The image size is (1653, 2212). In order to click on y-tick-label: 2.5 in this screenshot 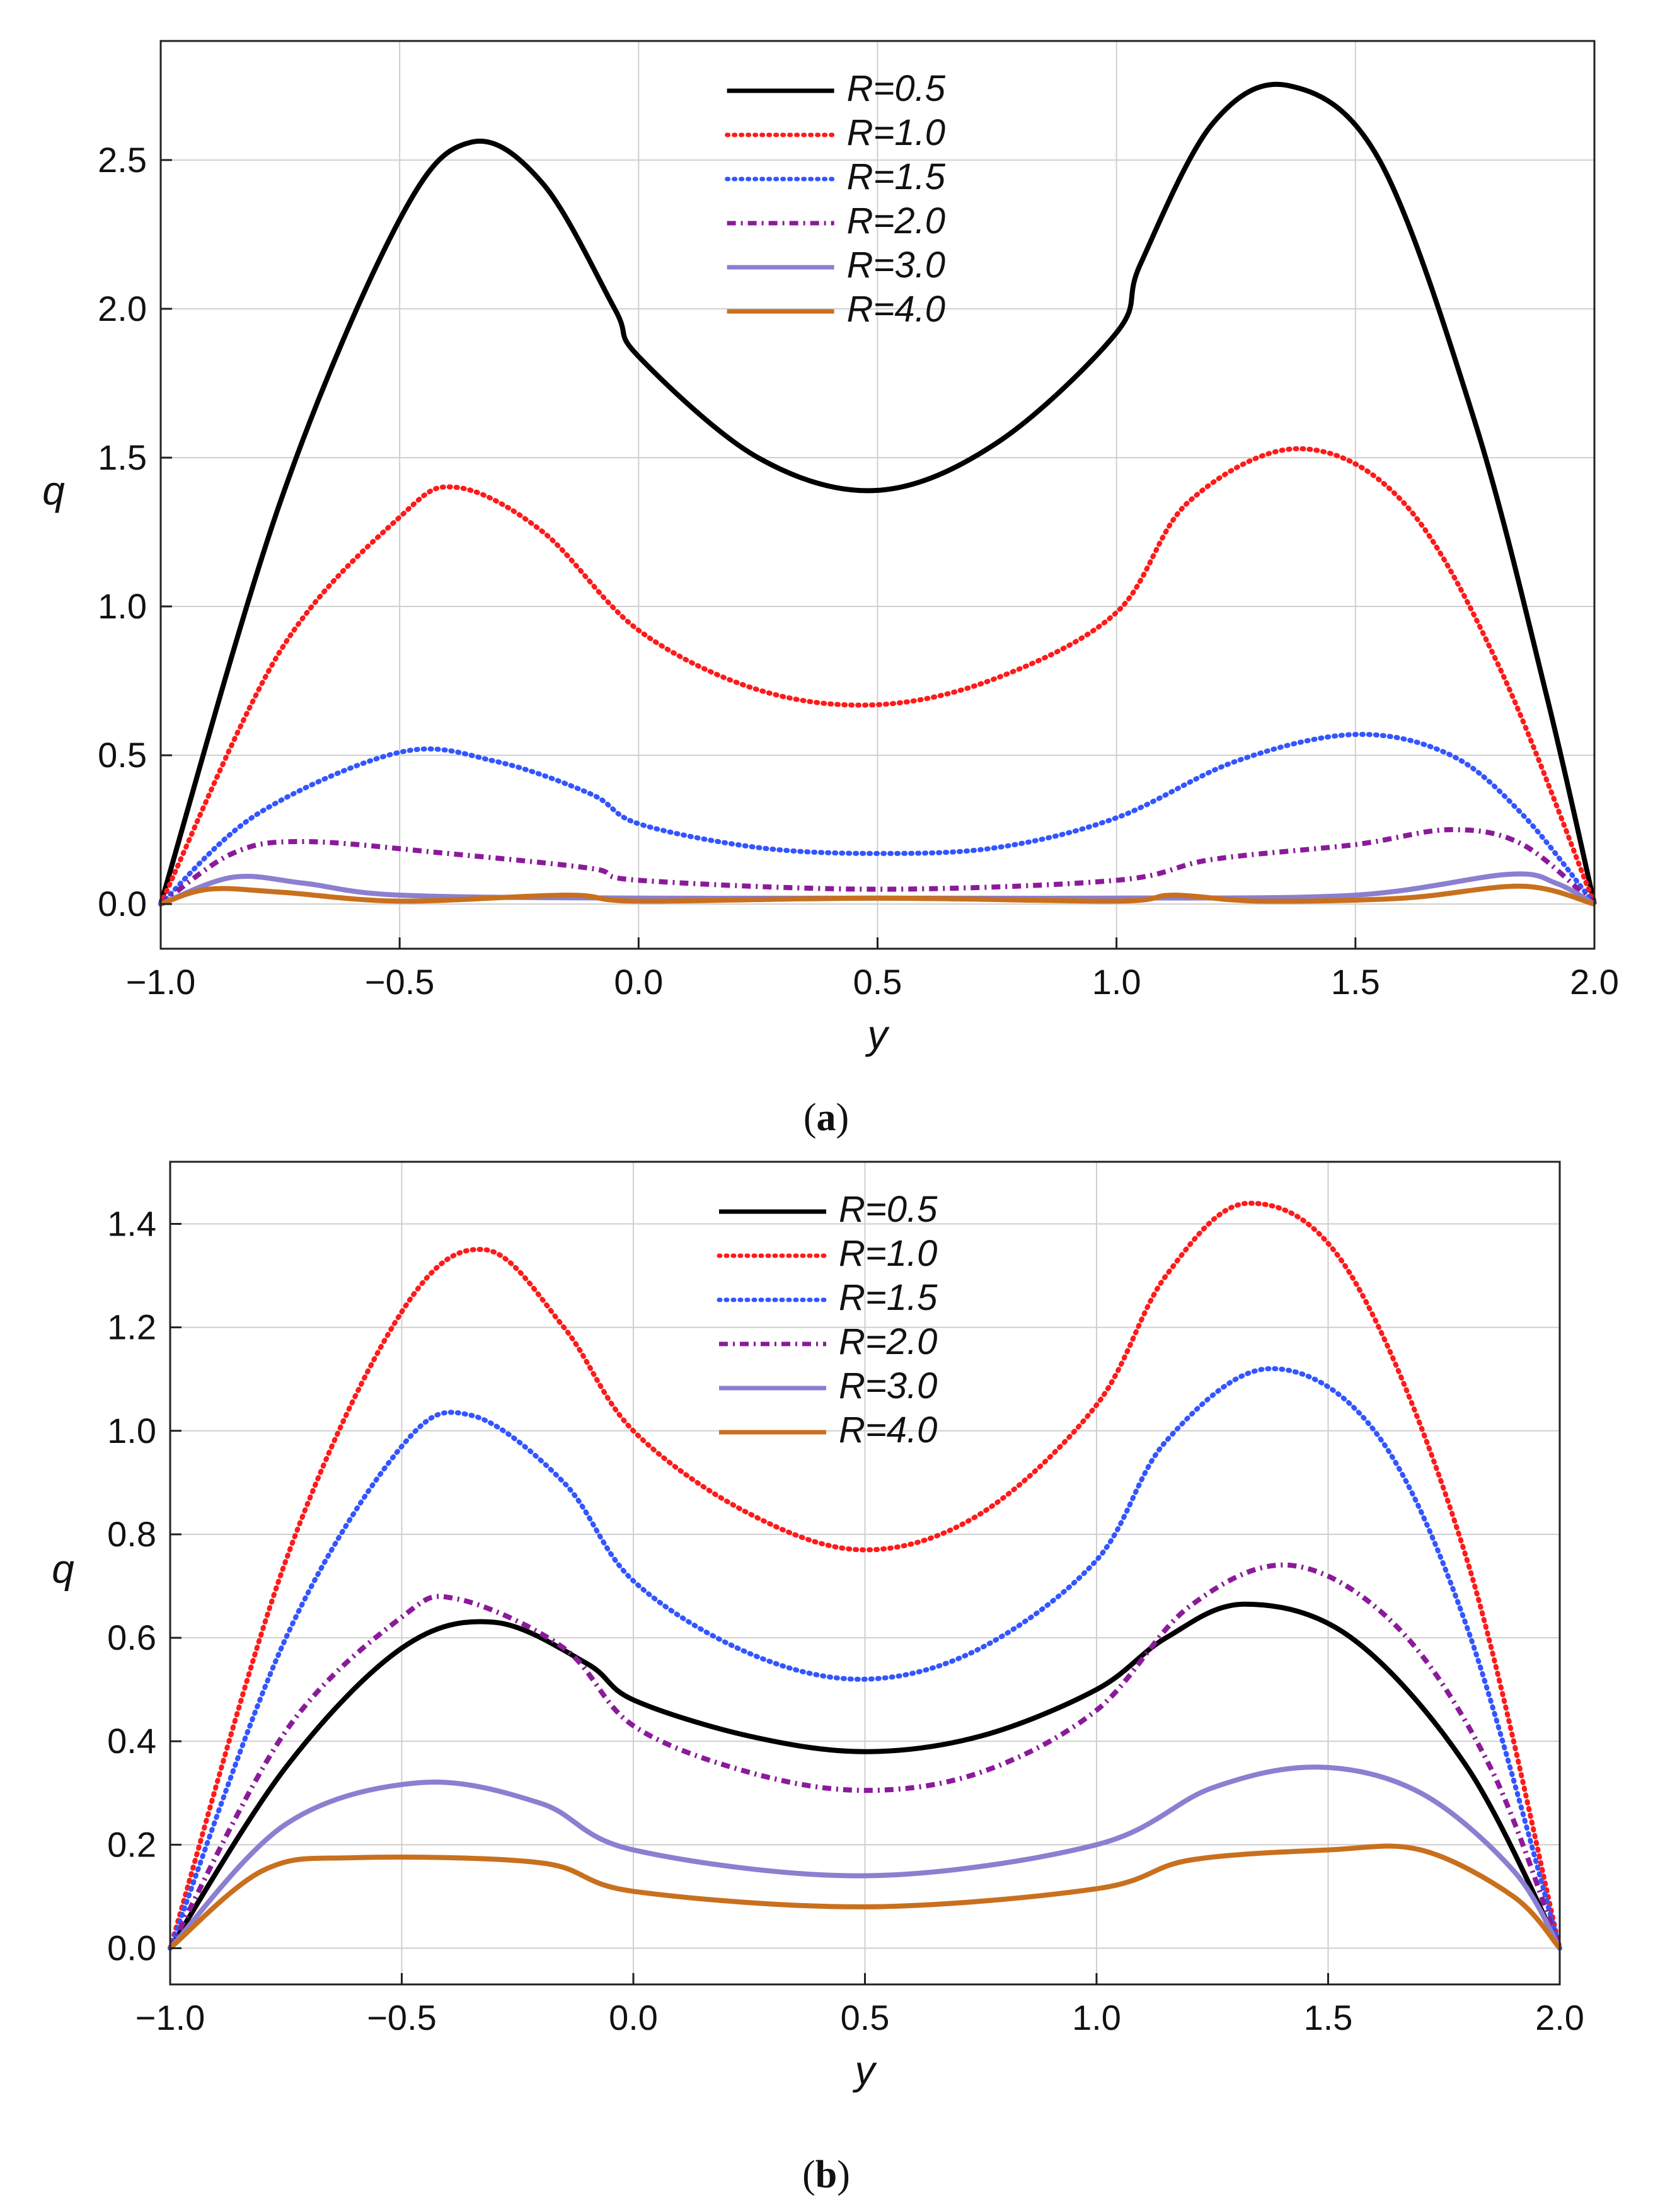, I will do `click(122, 160)`.